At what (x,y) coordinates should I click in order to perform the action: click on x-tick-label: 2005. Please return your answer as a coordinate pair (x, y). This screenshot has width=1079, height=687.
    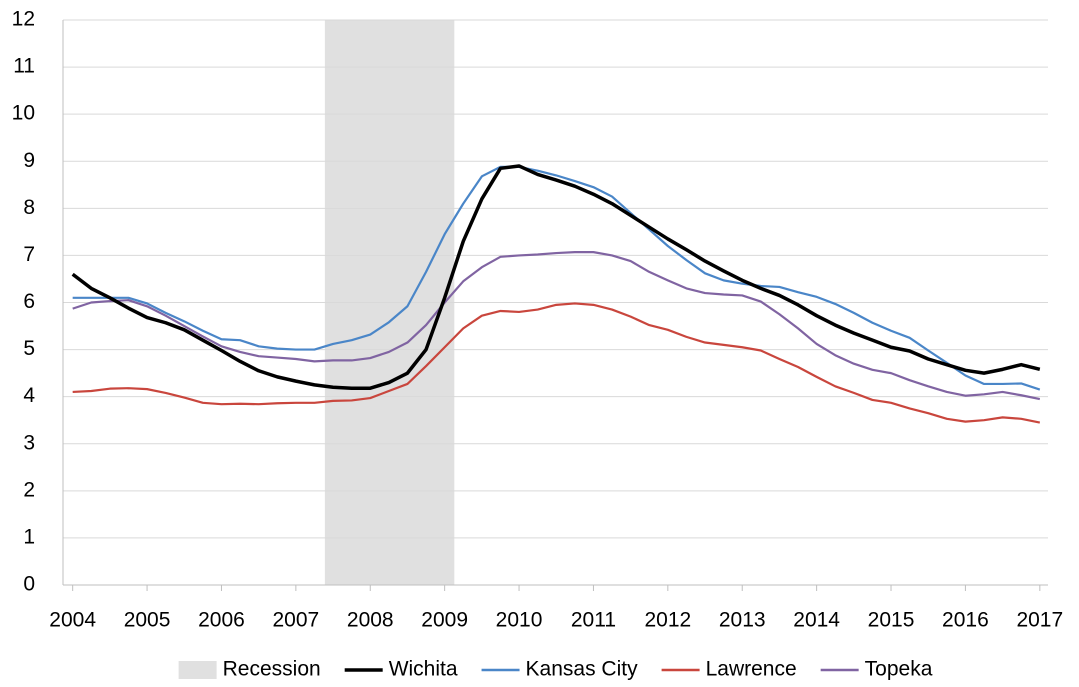
    Looking at the image, I should click on (147, 620).